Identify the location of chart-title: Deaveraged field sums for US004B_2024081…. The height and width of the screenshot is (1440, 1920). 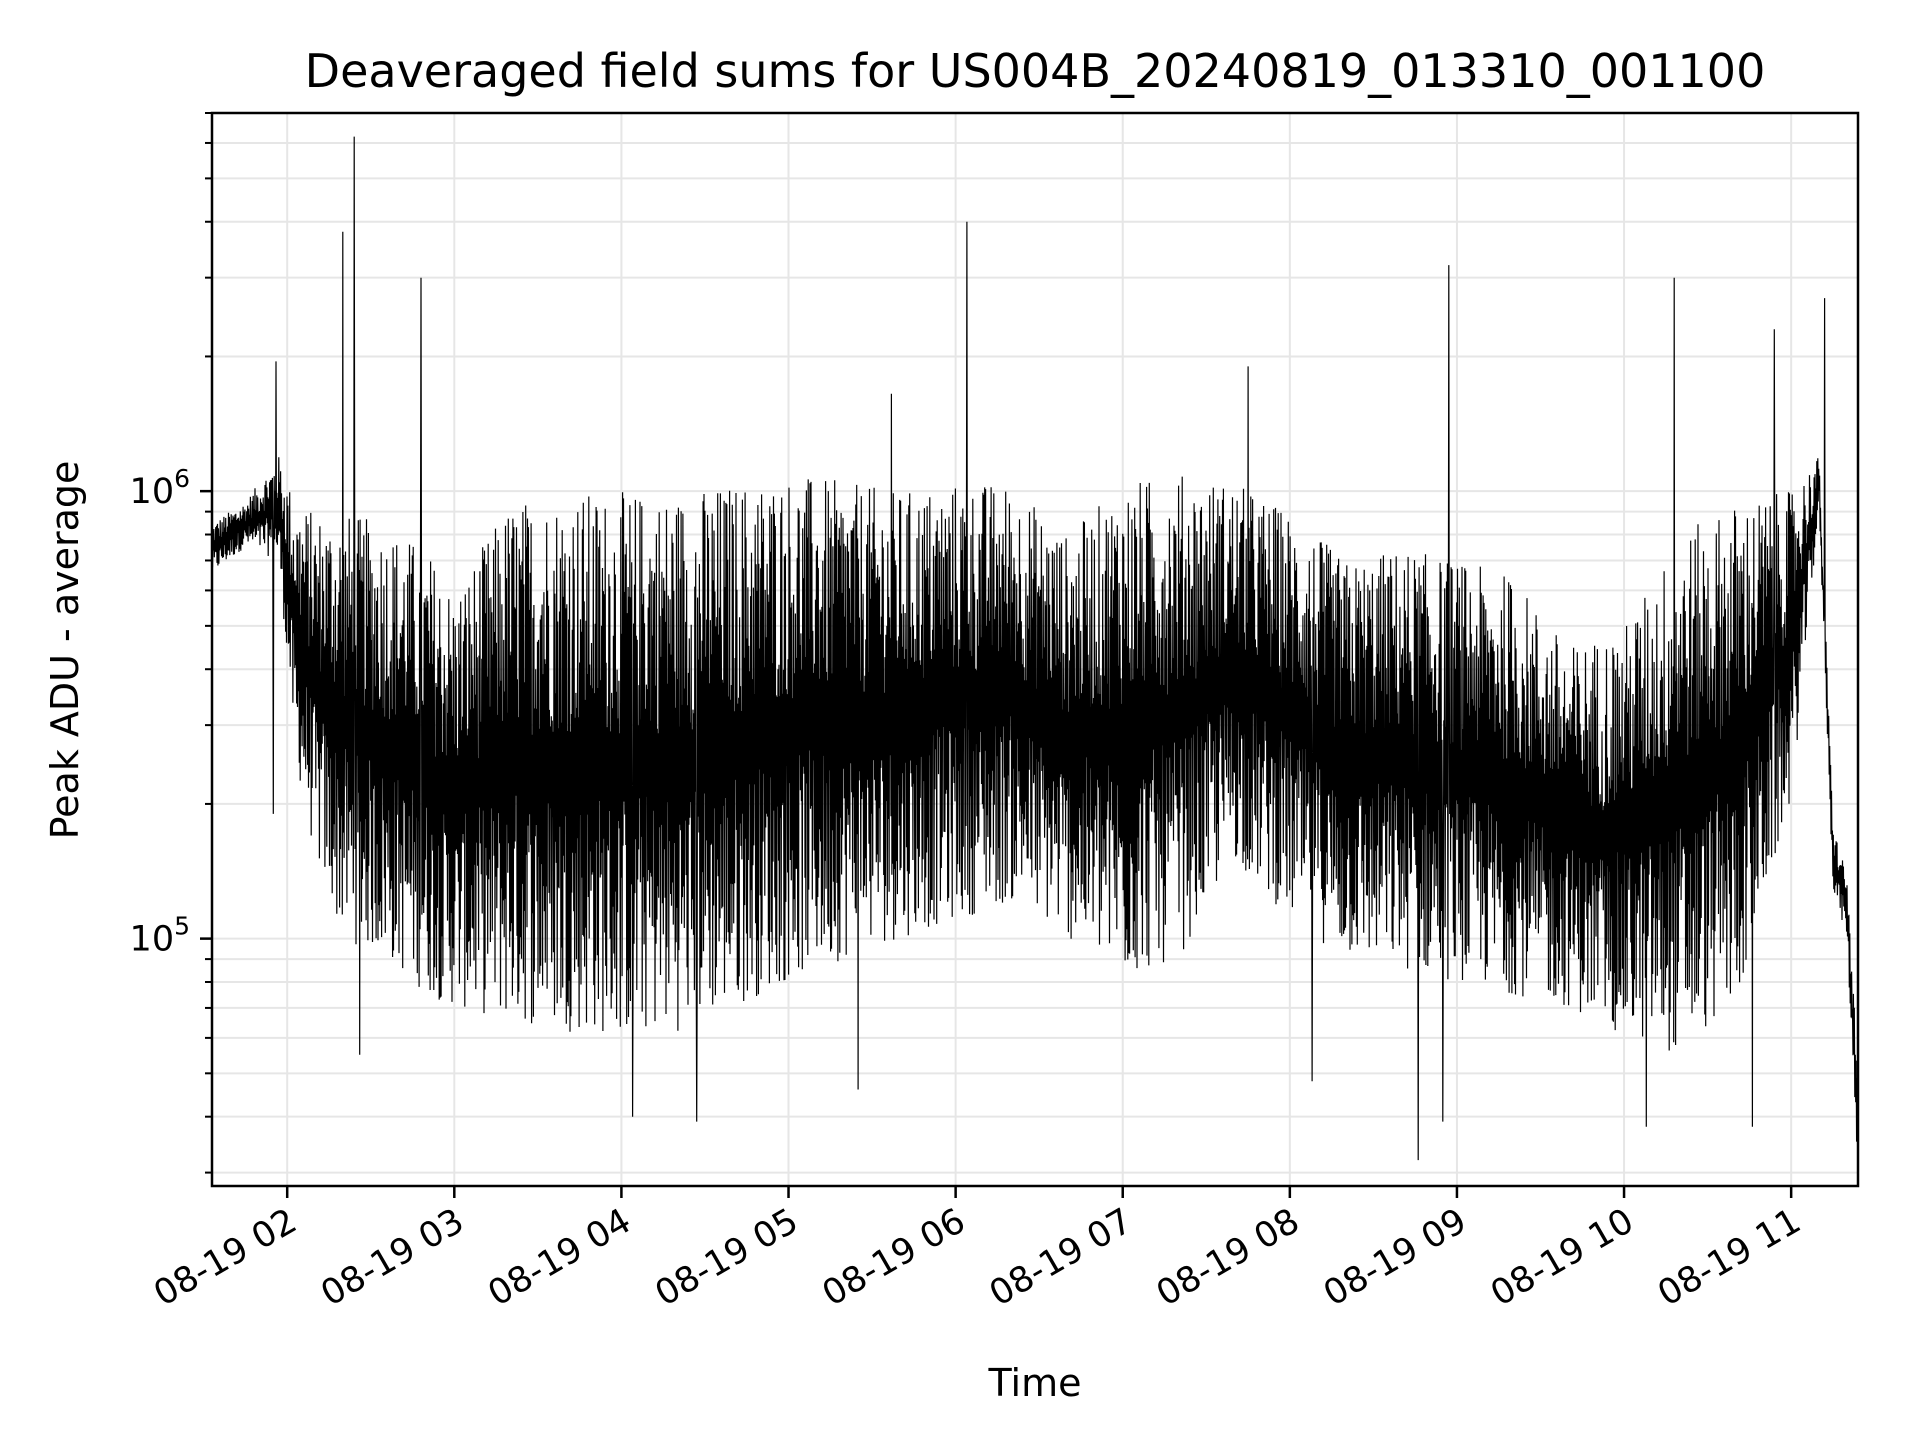
(1035, 71).